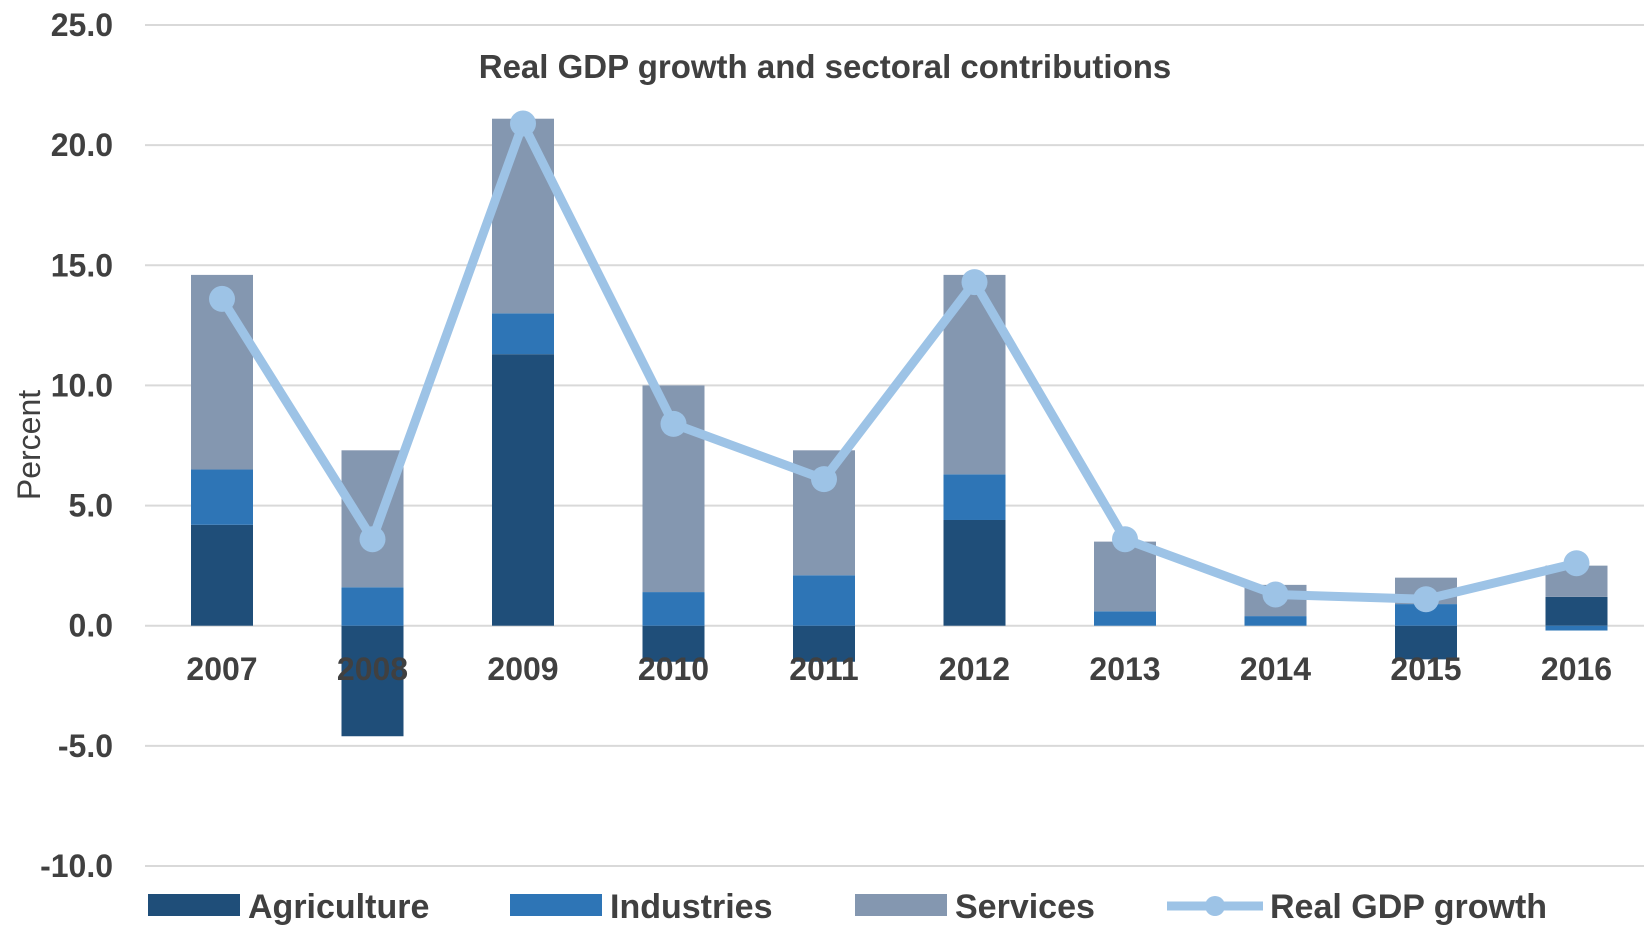 The width and height of the screenshot is (1644, 926). Describe the element at coordinates (221, 669) in the screenshot. I see `x-tick-label: 2007` at that location.